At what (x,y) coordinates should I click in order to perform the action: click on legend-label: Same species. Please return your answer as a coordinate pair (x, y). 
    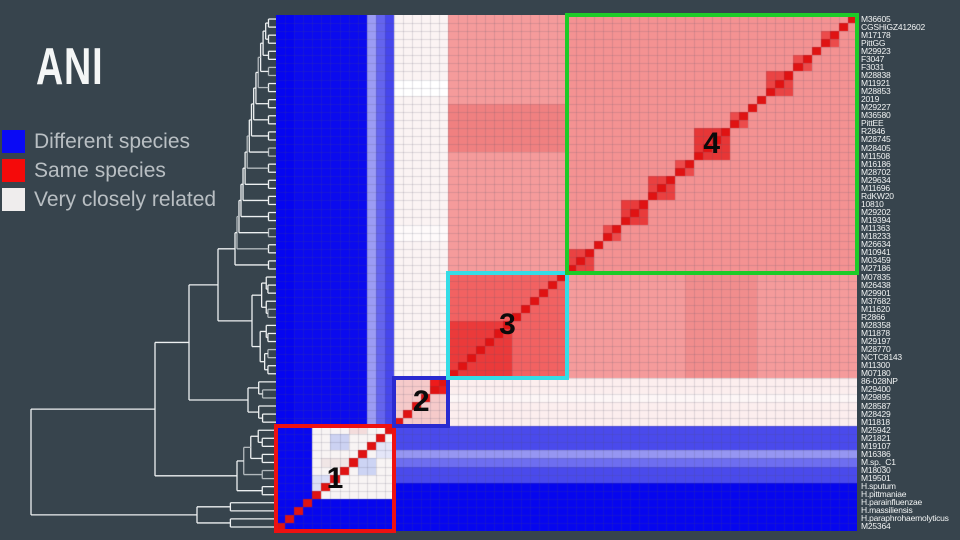
    Looking at the image, I should click on (100, 170).